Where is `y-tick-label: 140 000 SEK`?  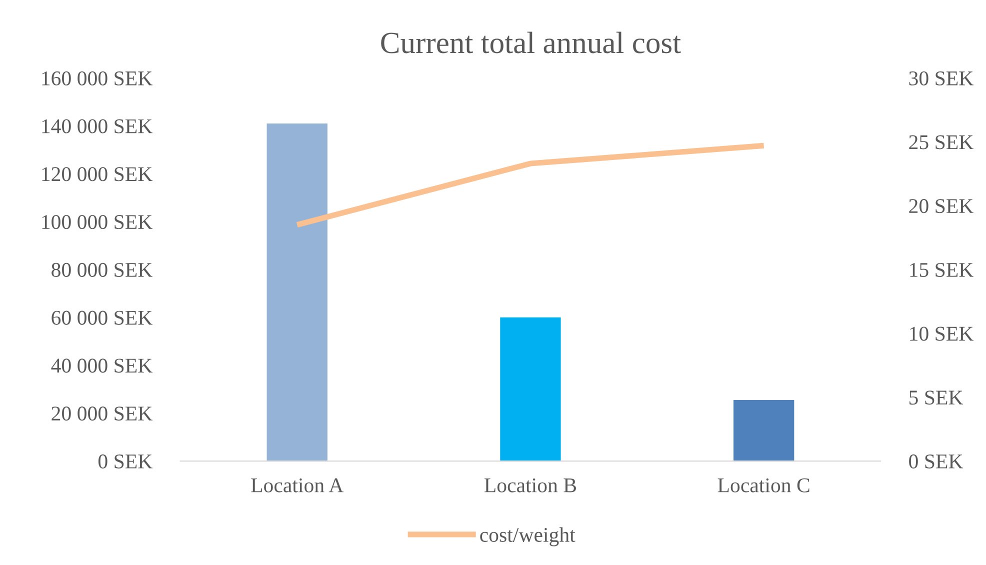
y-tick-label: 140 000 SEK is located at coordinates (97, 126).